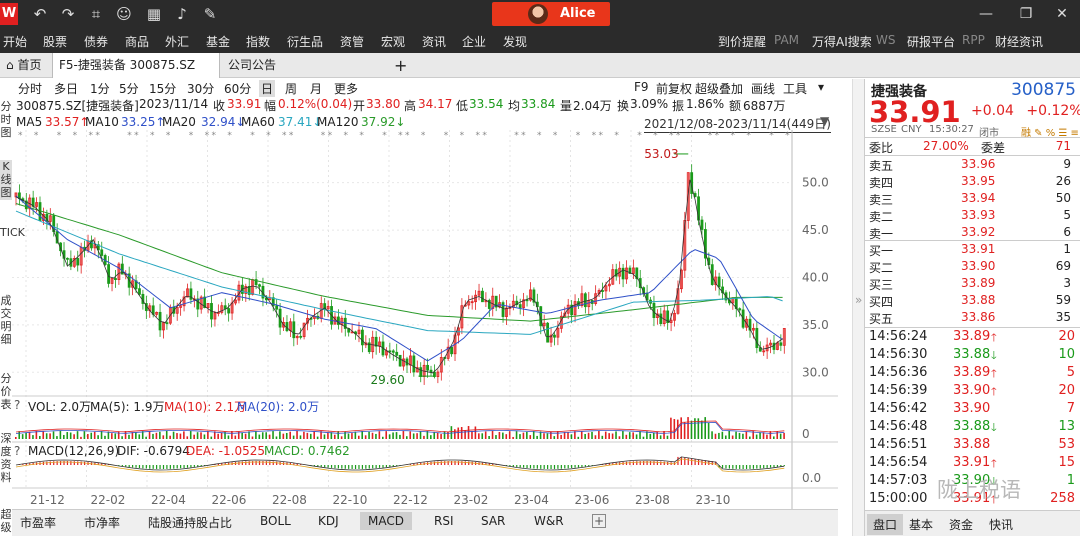 This screenshot has width=1080, height=536. Describe the element at coordinates (599, 521) in the screenshot. I see `add-indicator-icon: +` at that location.